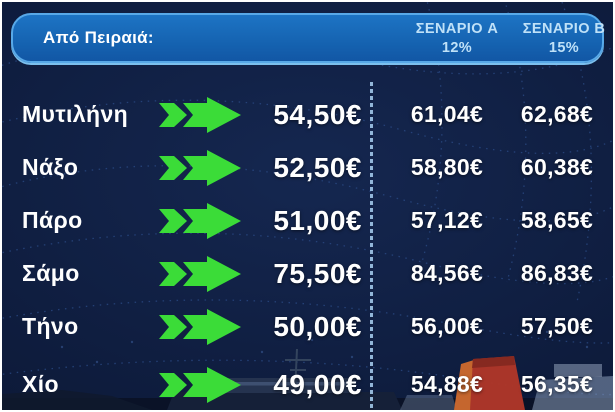  What do you see at coordinates (317, 326) in the screenshot?
I see `base-price: 50,00€` at bounding box center [317, 326].